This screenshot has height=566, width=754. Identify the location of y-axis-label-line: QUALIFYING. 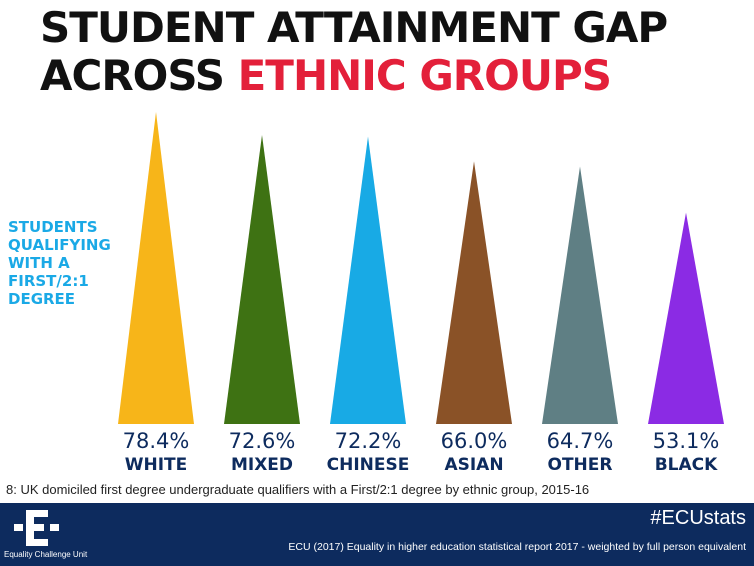
(59, 245).